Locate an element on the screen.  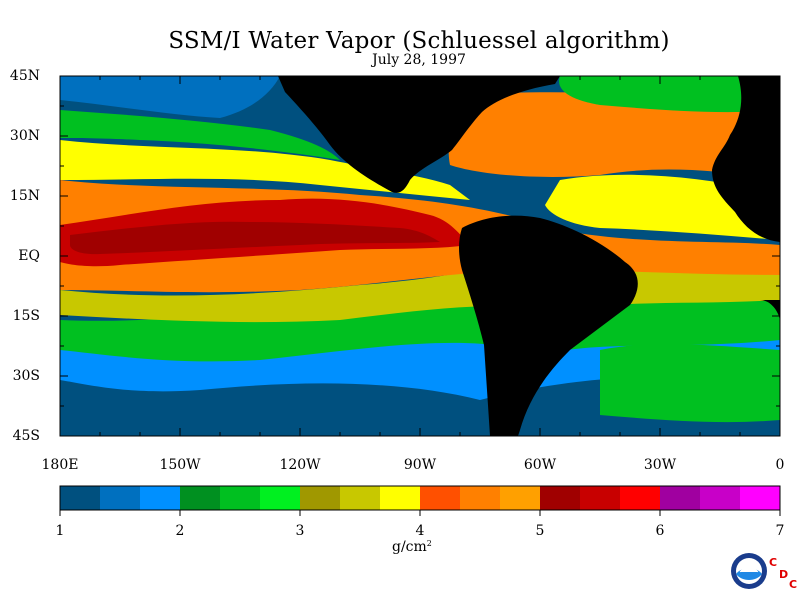
land-europe-africa is located at coordinates (746, 159).